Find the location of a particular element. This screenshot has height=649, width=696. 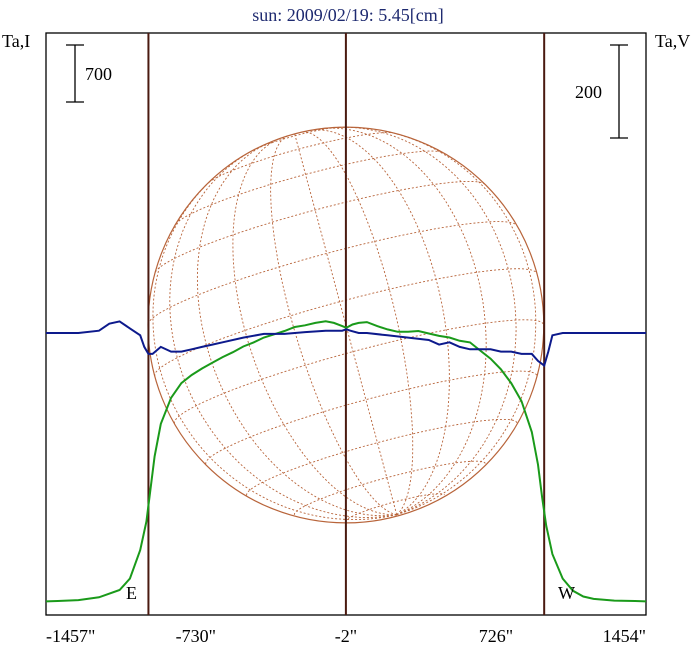

west-label: W is located at coordinates (566, 593).